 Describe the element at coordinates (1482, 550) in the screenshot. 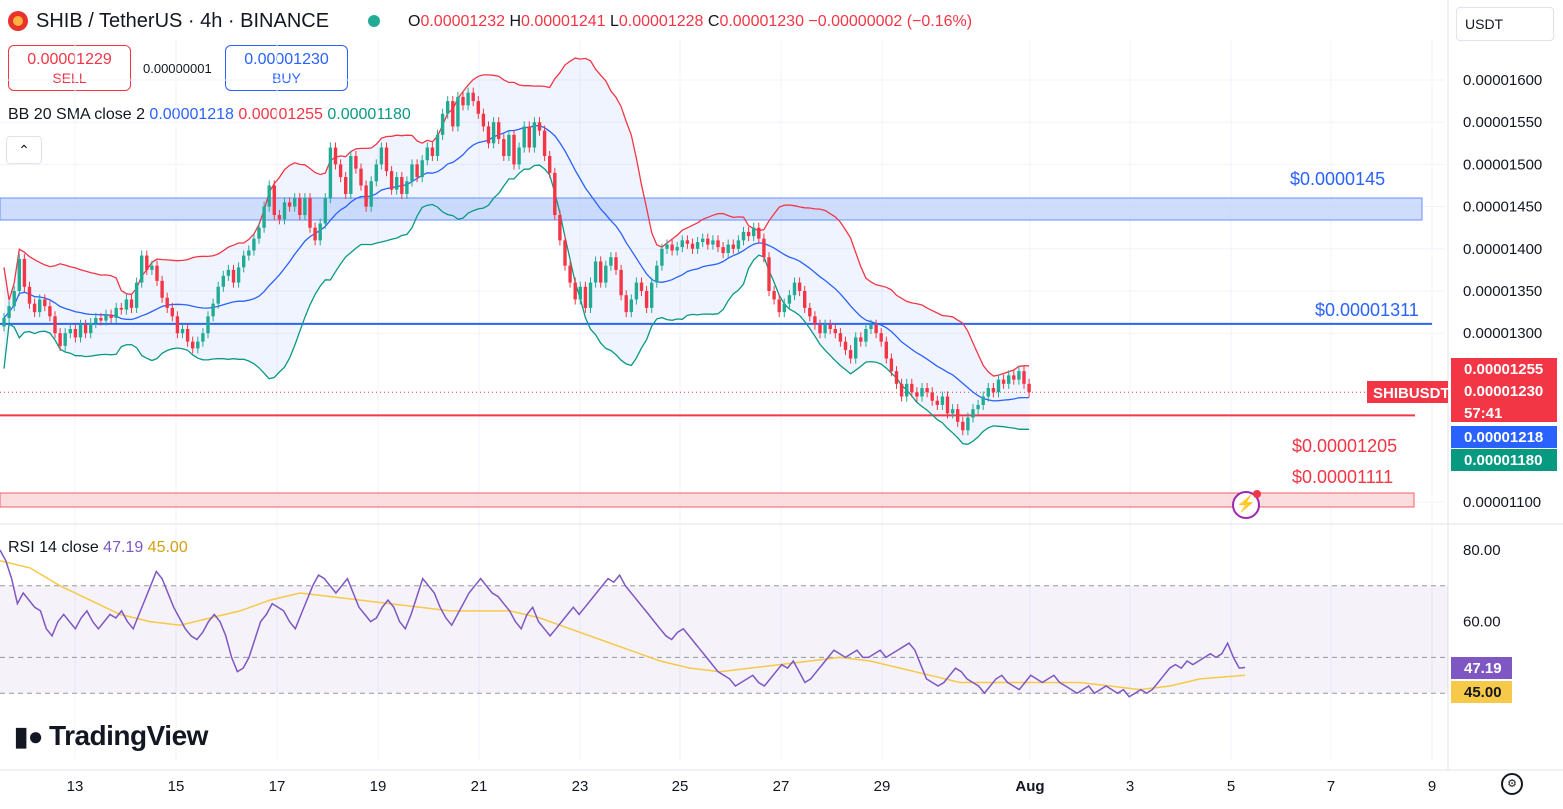

I see `rsi-tick-label: 80.00` at that location.